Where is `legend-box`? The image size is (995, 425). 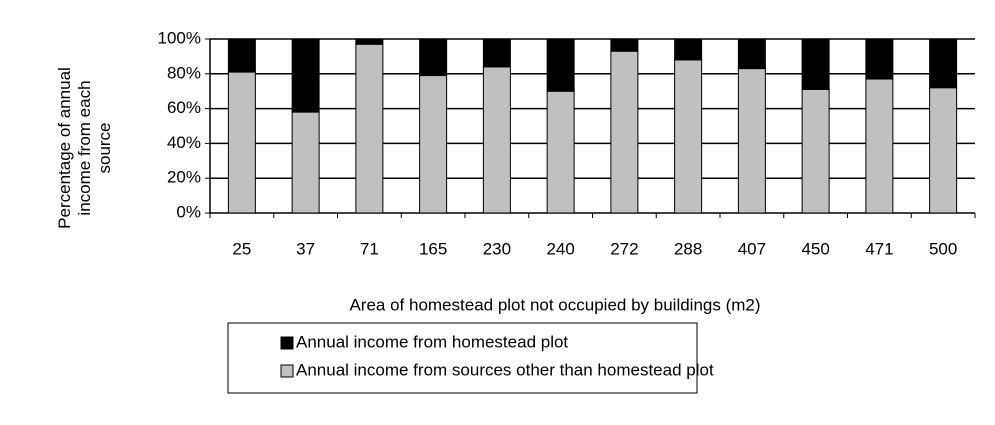 legend-box is located at coordinates (462, 358).